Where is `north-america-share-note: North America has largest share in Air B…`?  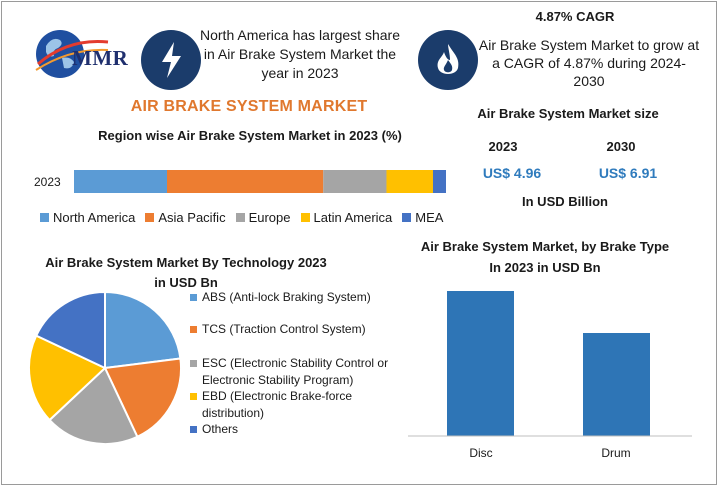
north-america-share-note: North America has largest share in Air B… is located at coordinates (300, 54).